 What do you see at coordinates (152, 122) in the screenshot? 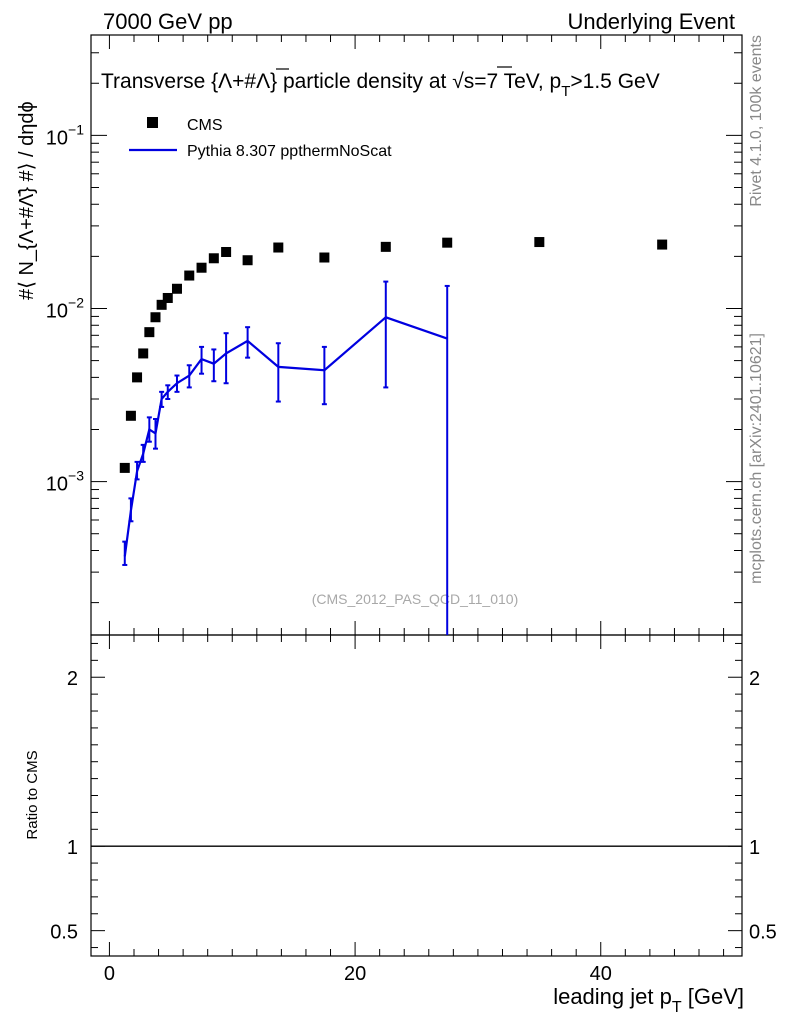
I see `legend-cms-marker` at bounding box center [152, 122].